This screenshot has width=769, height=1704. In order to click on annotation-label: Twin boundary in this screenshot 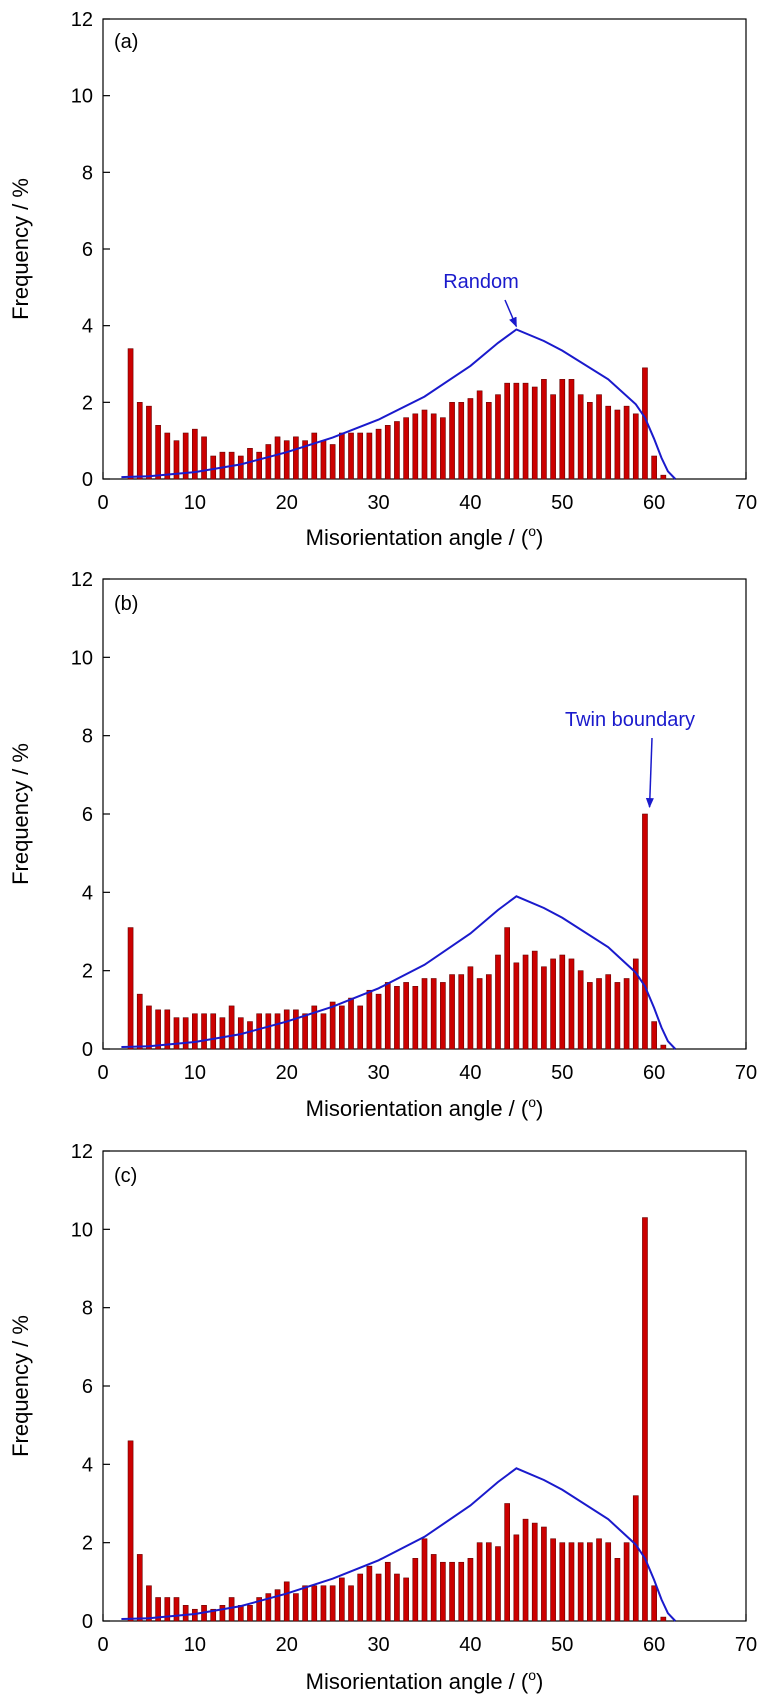, I will do `click(630, 720)`.